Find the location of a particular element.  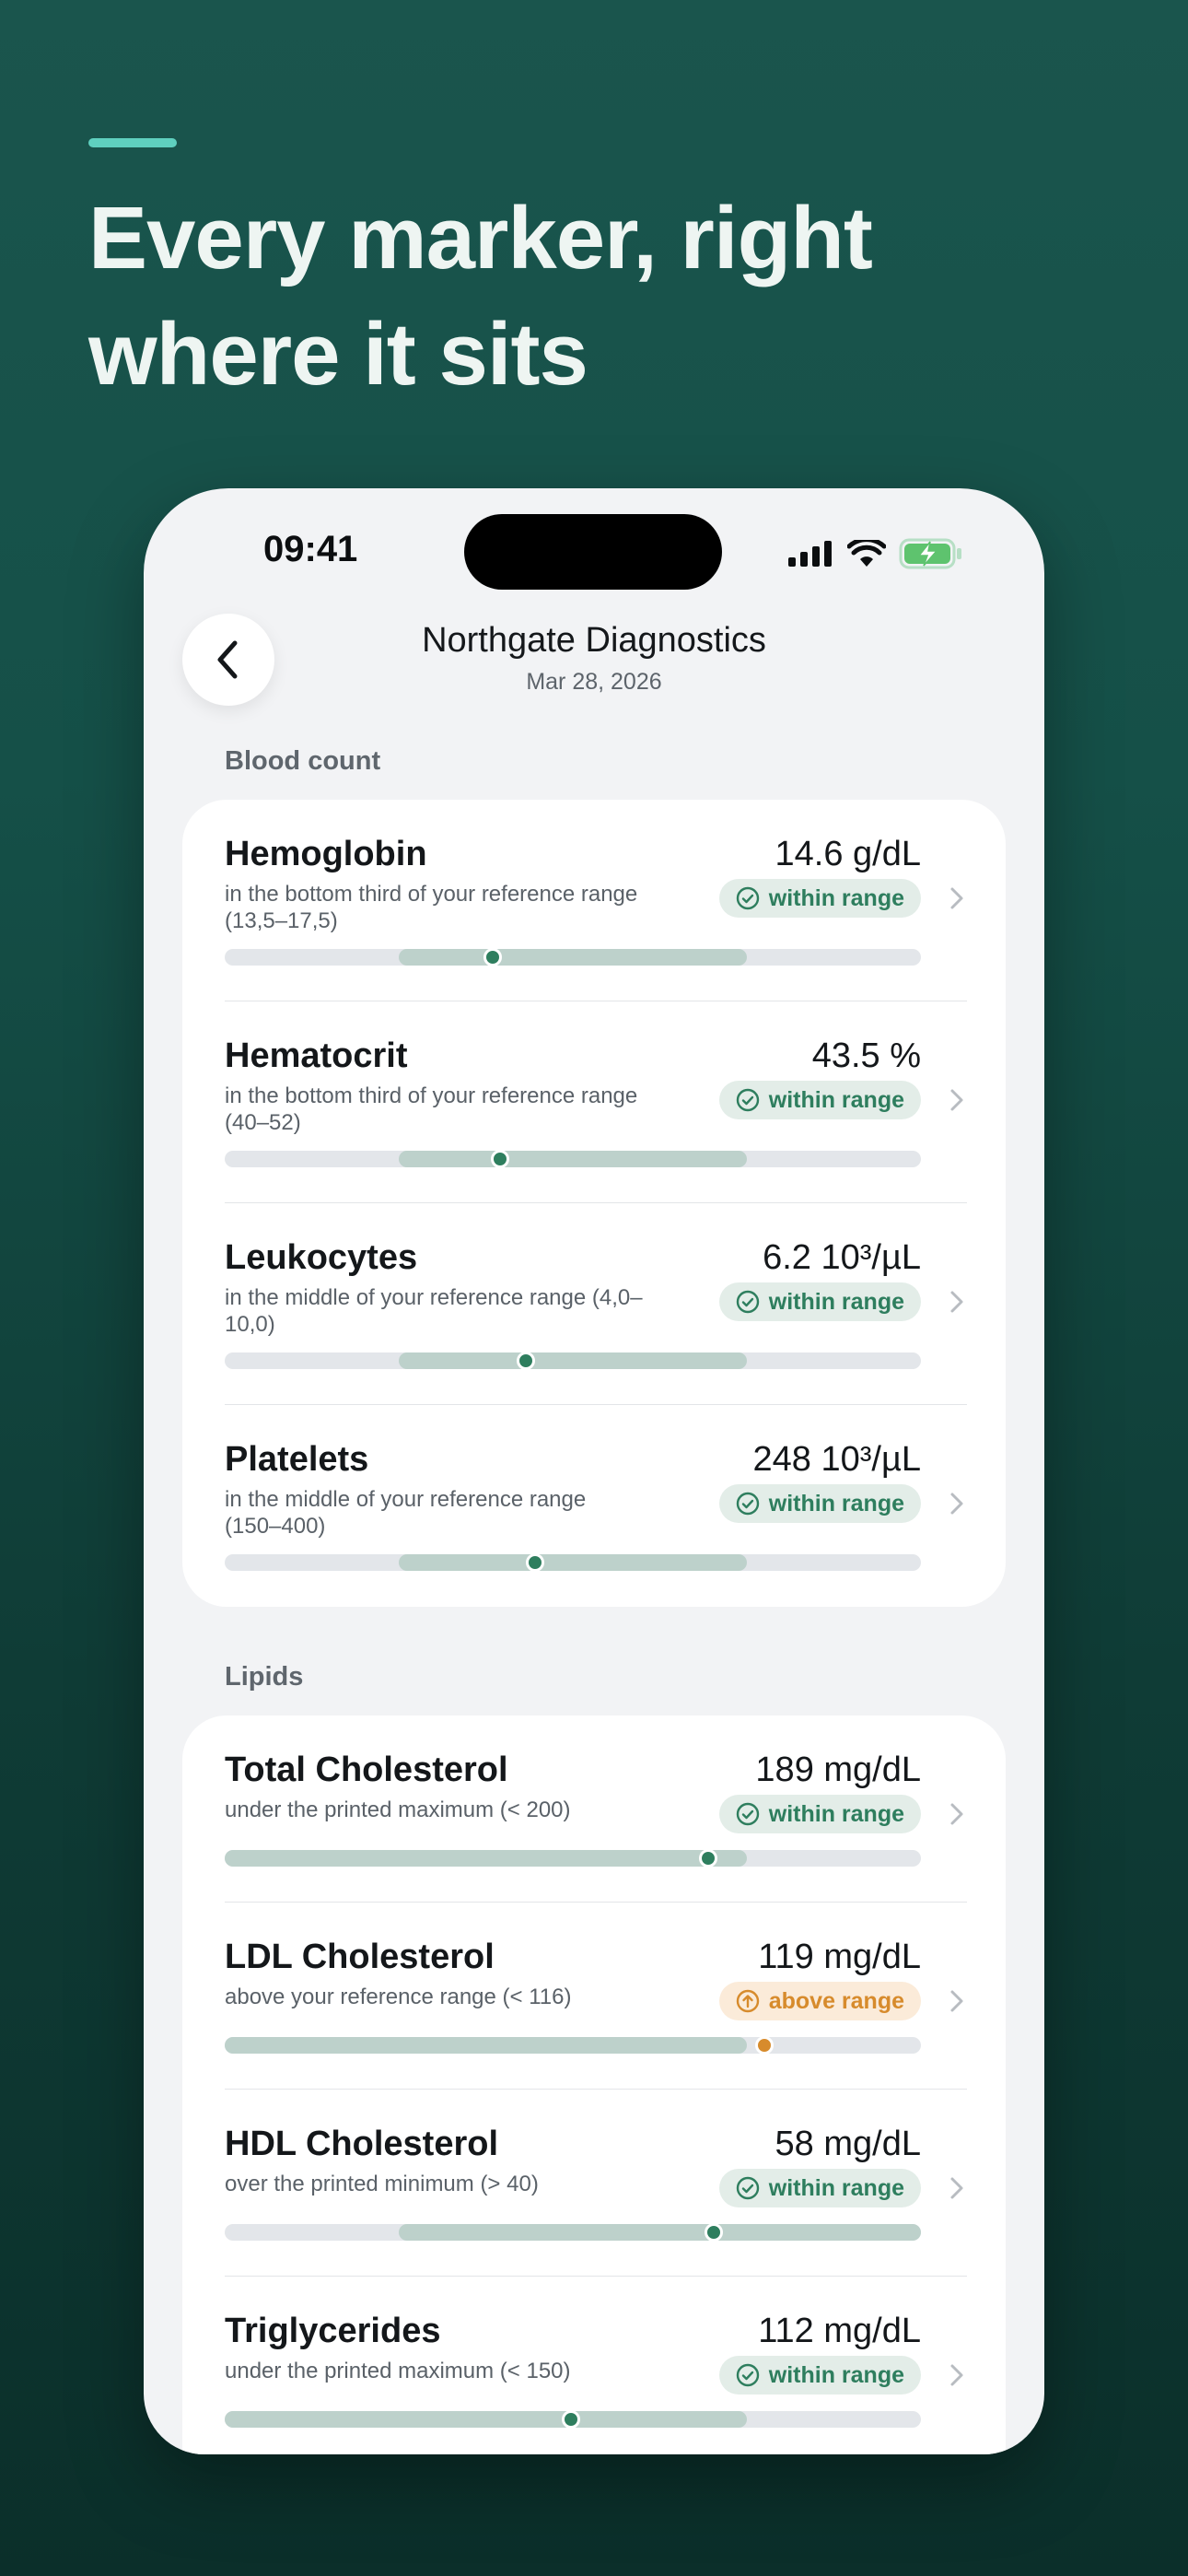

marker-value: 43.5 % is located at coordinates (866, 1055).